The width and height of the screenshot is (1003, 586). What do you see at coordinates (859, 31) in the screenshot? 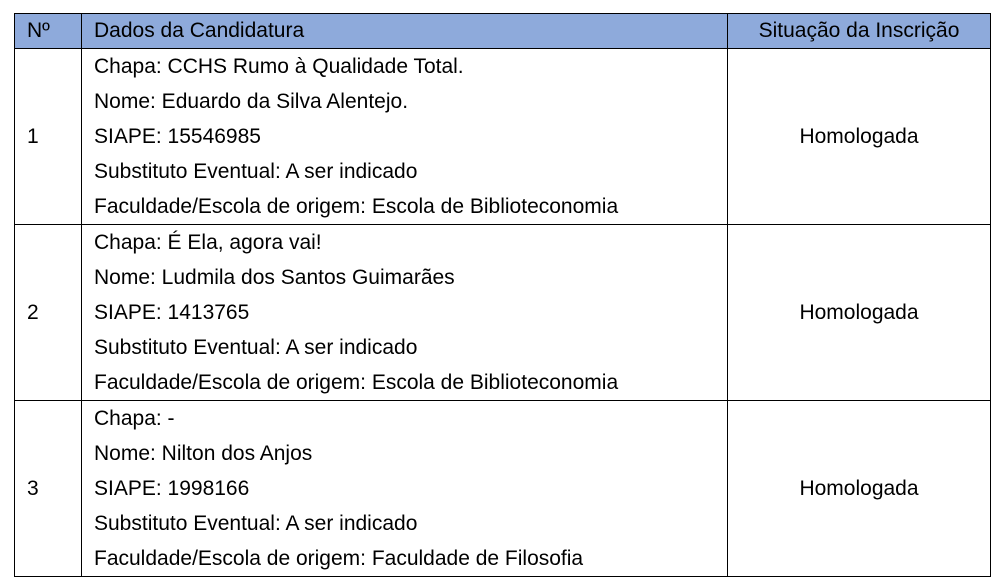
I see `header-registration-status: Situação da Inscrição` at bounding box center [859, 31].